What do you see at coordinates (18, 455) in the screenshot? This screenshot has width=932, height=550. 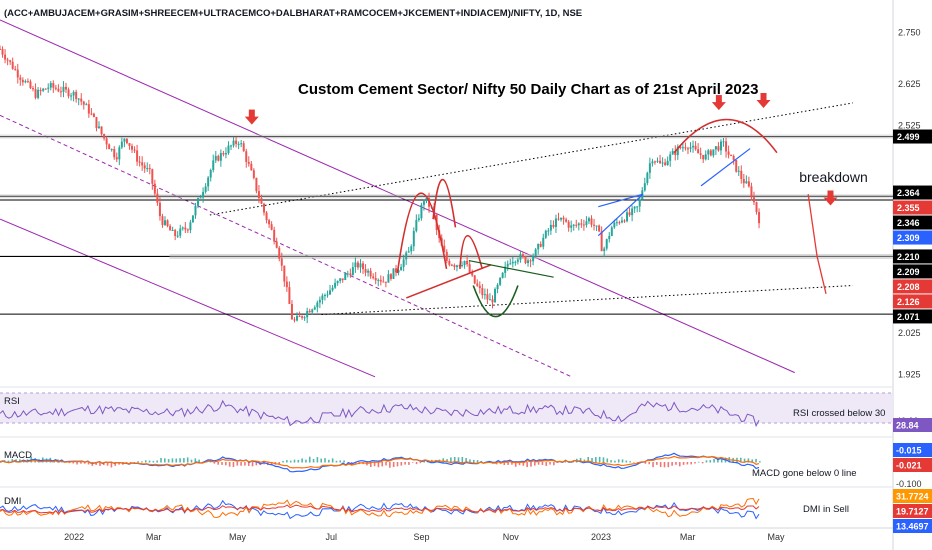 I see `macd-label: MACD` at bounding box center [18, 455].